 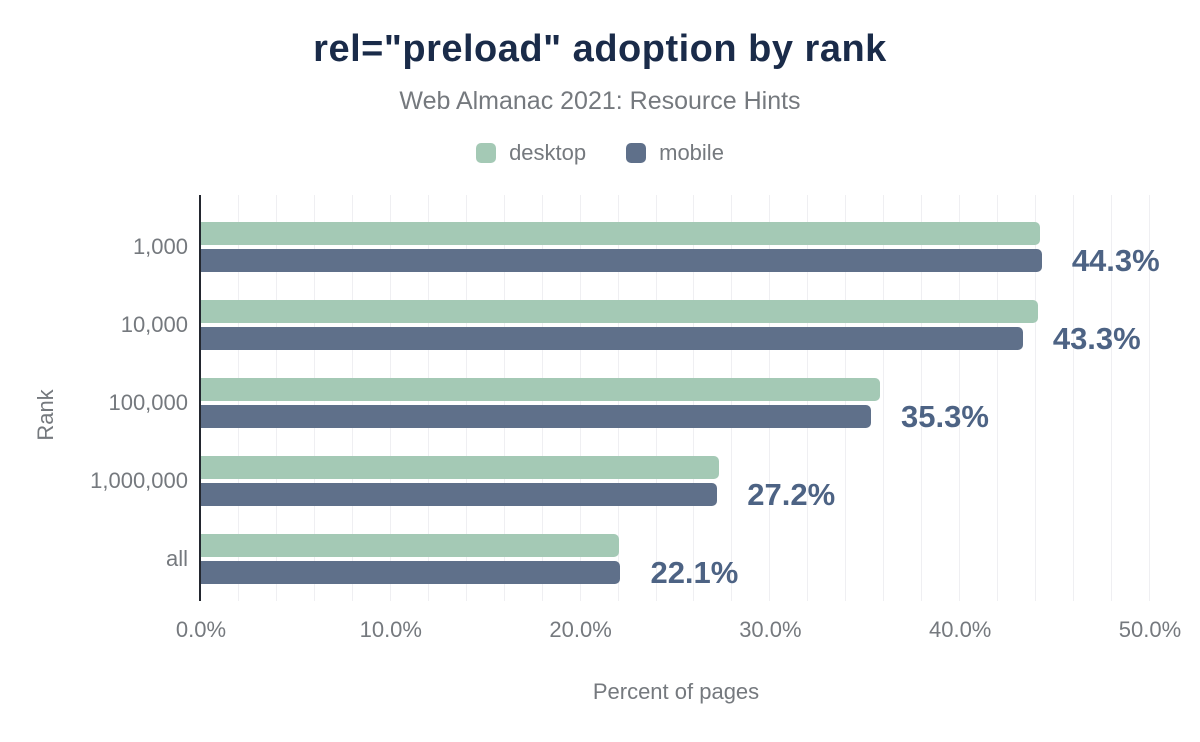 What do you see at coordinates (600, 153) in the screenshot?
I see `legend: desktop mobile` at bounding box center [600, 153].